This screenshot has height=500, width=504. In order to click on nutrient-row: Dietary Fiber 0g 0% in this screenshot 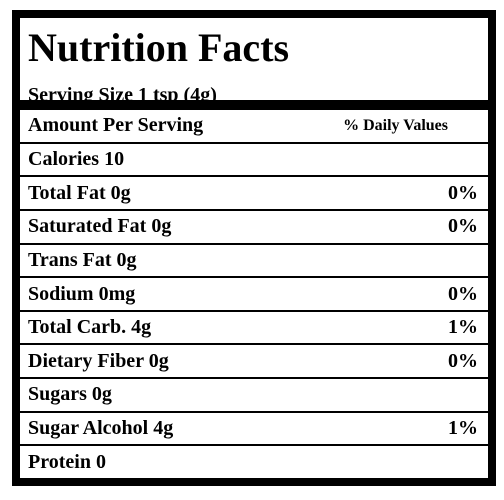, I will do `click(254, 360)`.